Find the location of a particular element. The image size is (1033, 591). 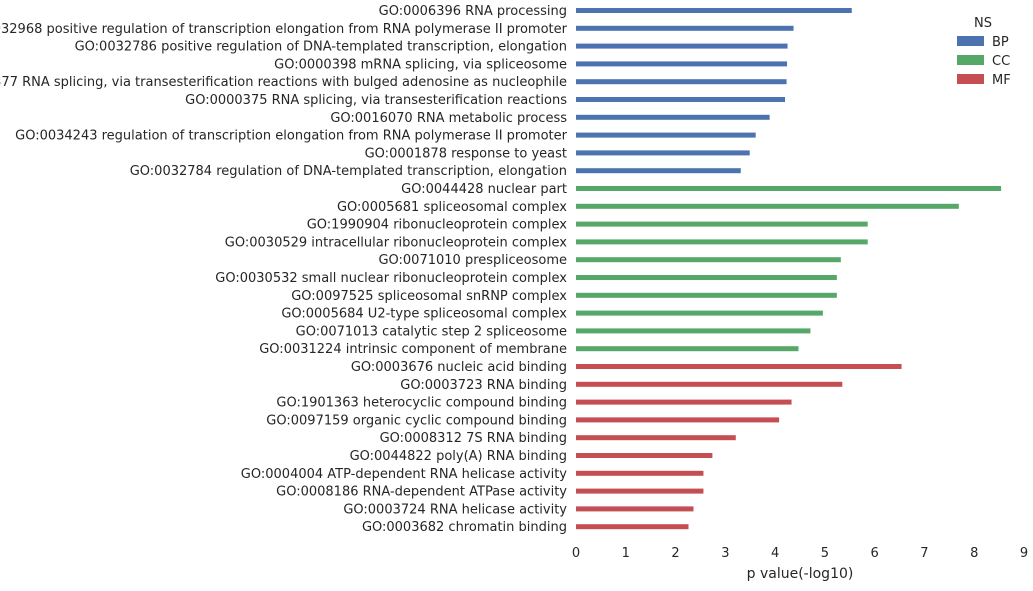

x-tick-label: 5 is located at coordinates (825, 553).